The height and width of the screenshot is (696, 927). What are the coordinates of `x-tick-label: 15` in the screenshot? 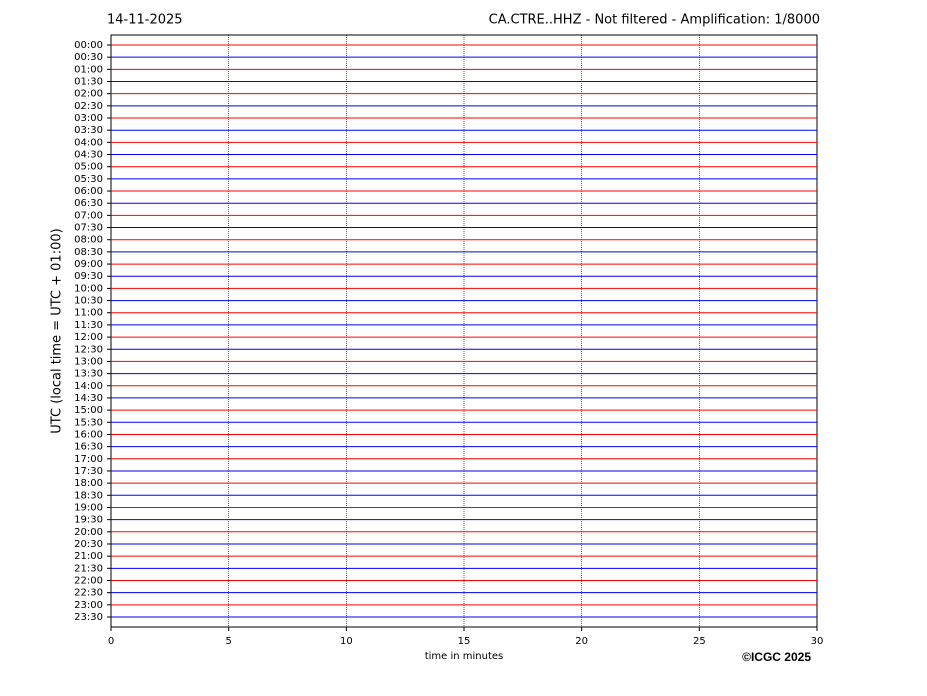 It's located at (464, 641).